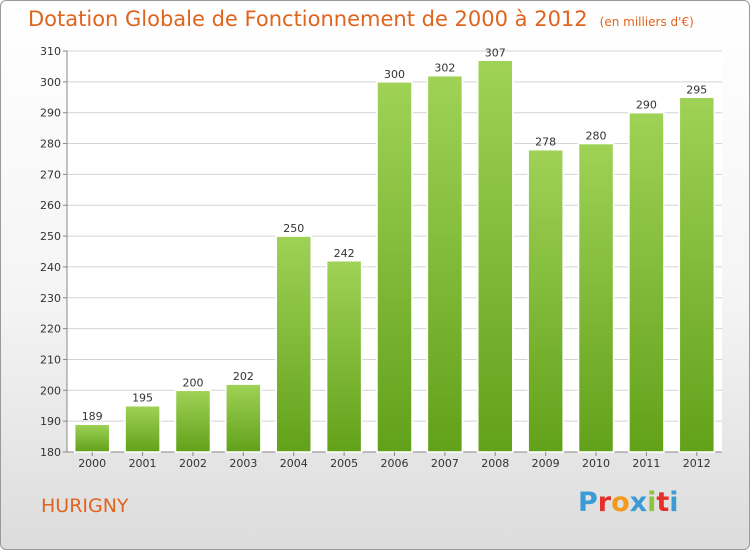 This screenshot has width=750, height=550. What do you see at coordinates (50, 267) in the screenshot?
I see `y-tick-label: 240` at bounding box center [50, 267].